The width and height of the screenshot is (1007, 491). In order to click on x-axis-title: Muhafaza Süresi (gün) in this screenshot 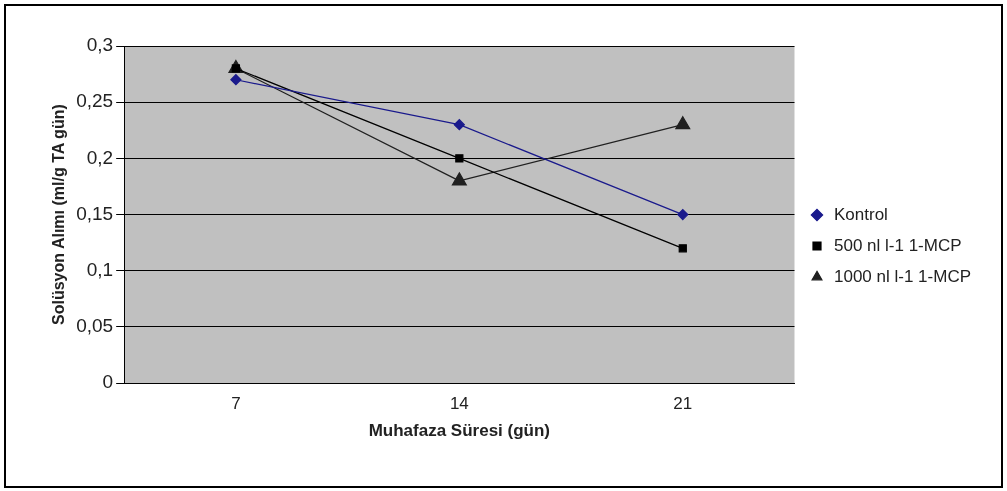, I will do `click(459, 431)`.